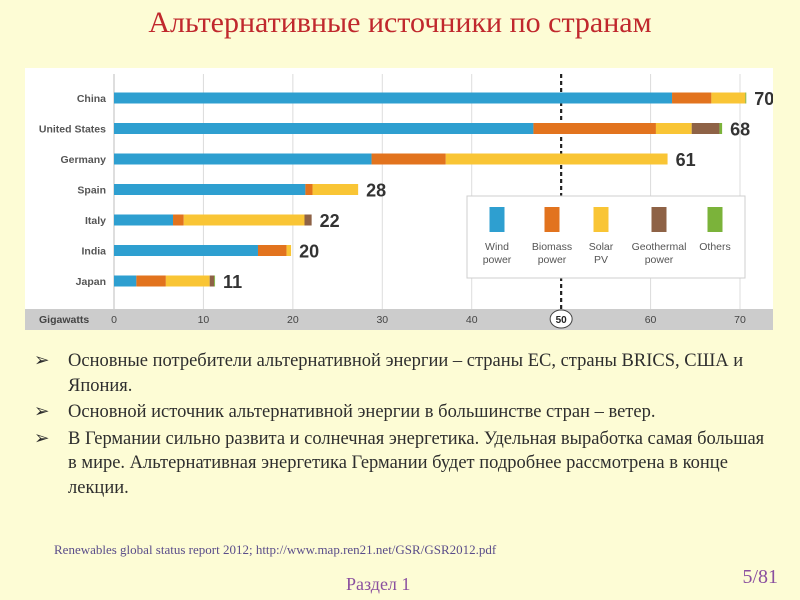 Image resolution: width=800 pixels, height=600 pixels. I want to click on tick-label: 0, so click(114, 320).